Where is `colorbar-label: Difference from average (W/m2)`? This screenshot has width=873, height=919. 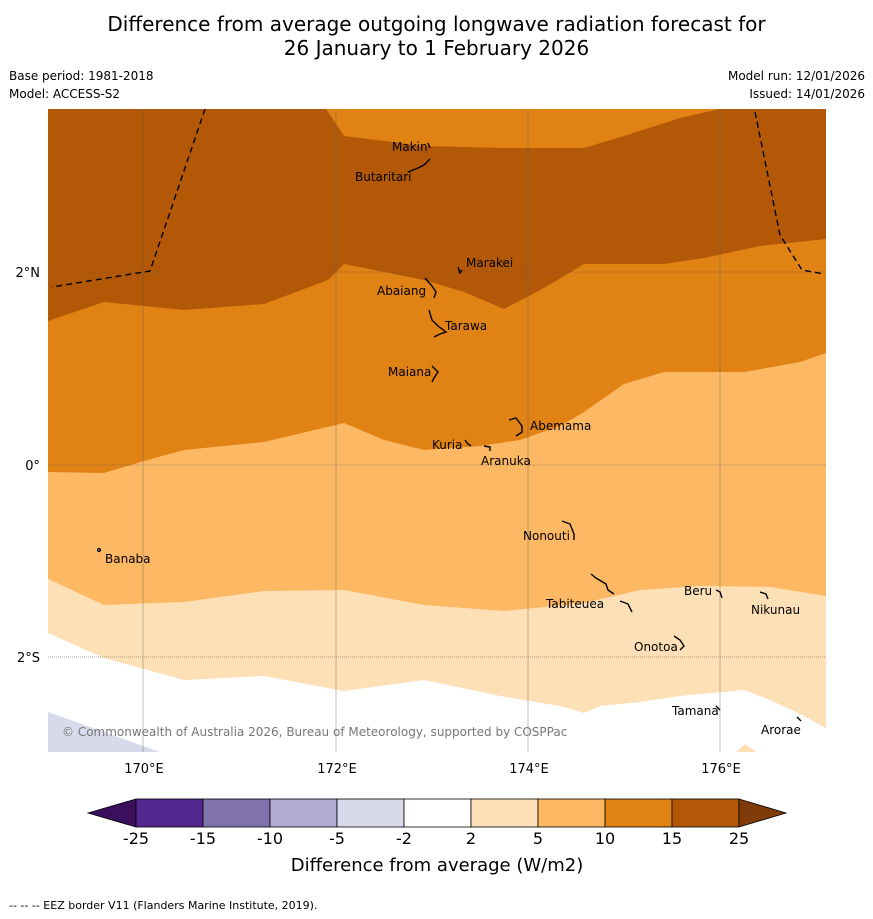 colorbar-label: Difference from average (W/m2) is located at coordinates (437, 865).